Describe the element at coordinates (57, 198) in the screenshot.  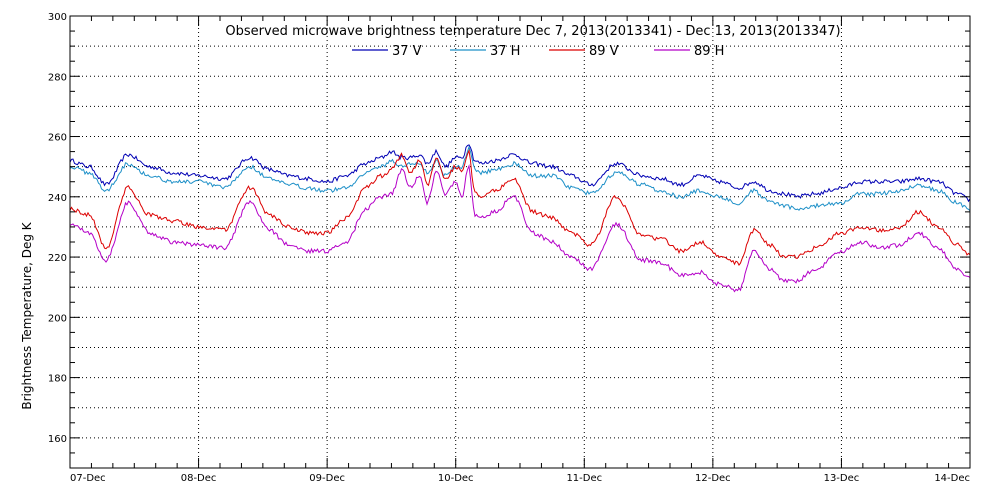
I see `y-tick-label: 240` at that location.